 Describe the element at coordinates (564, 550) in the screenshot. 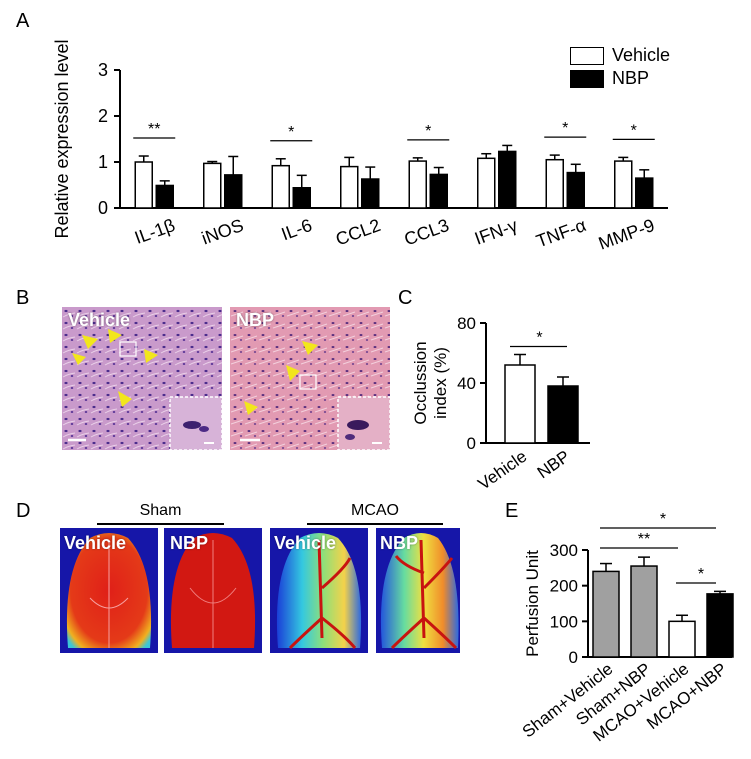

I see `tick-label-e-y: 300` at that location.